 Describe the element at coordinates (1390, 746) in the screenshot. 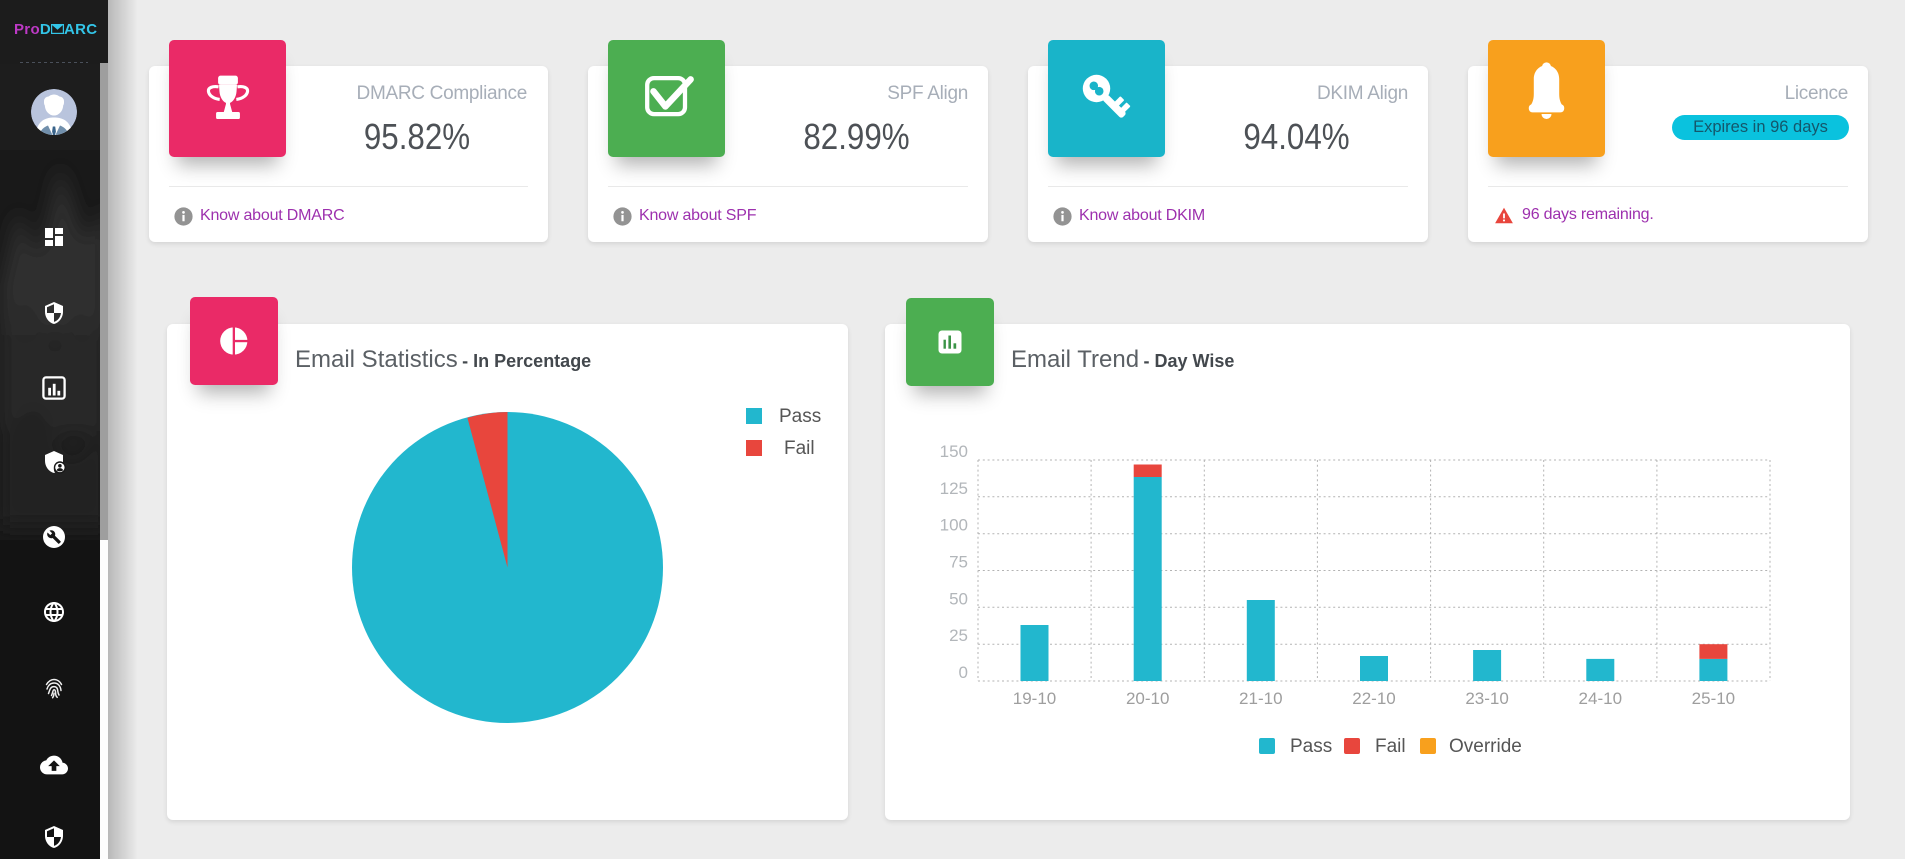

I see `svg-text: Fail` at that location.